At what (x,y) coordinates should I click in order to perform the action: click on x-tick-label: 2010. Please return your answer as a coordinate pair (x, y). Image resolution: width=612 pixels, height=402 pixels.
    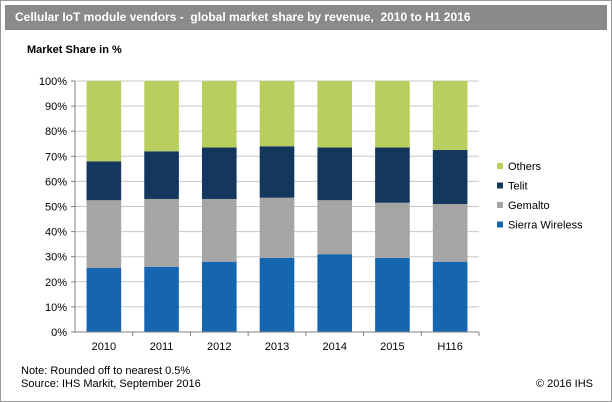
    Looking at the image, I should click on (104, 347).